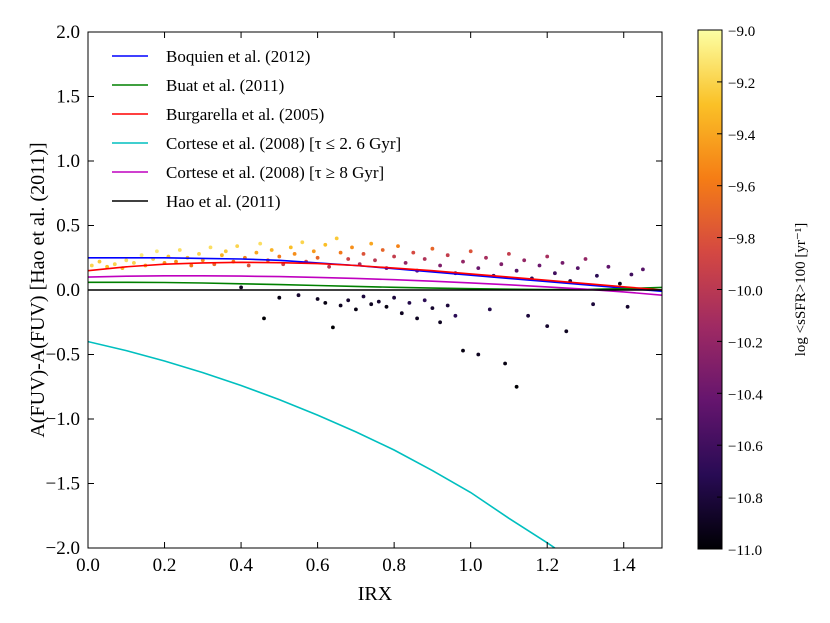 The image size is (830, 623). Describe the element at coordinates (63, 419) in the screenshot. I see `y-tick-label: −1.0` at that location.